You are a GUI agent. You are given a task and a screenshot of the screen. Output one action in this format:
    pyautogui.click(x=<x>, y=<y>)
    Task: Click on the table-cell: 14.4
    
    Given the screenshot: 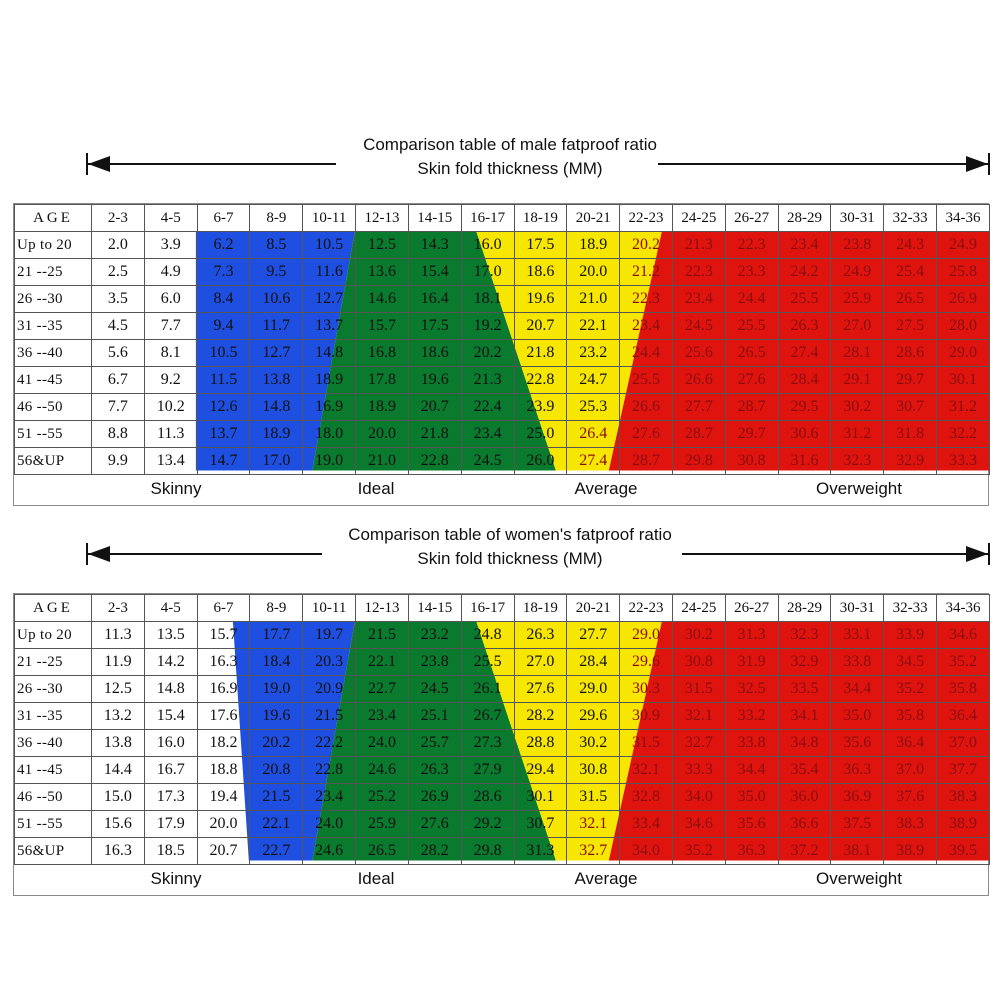 What is the action you would take?
    pyautogui.click(x=118, y=770)
    